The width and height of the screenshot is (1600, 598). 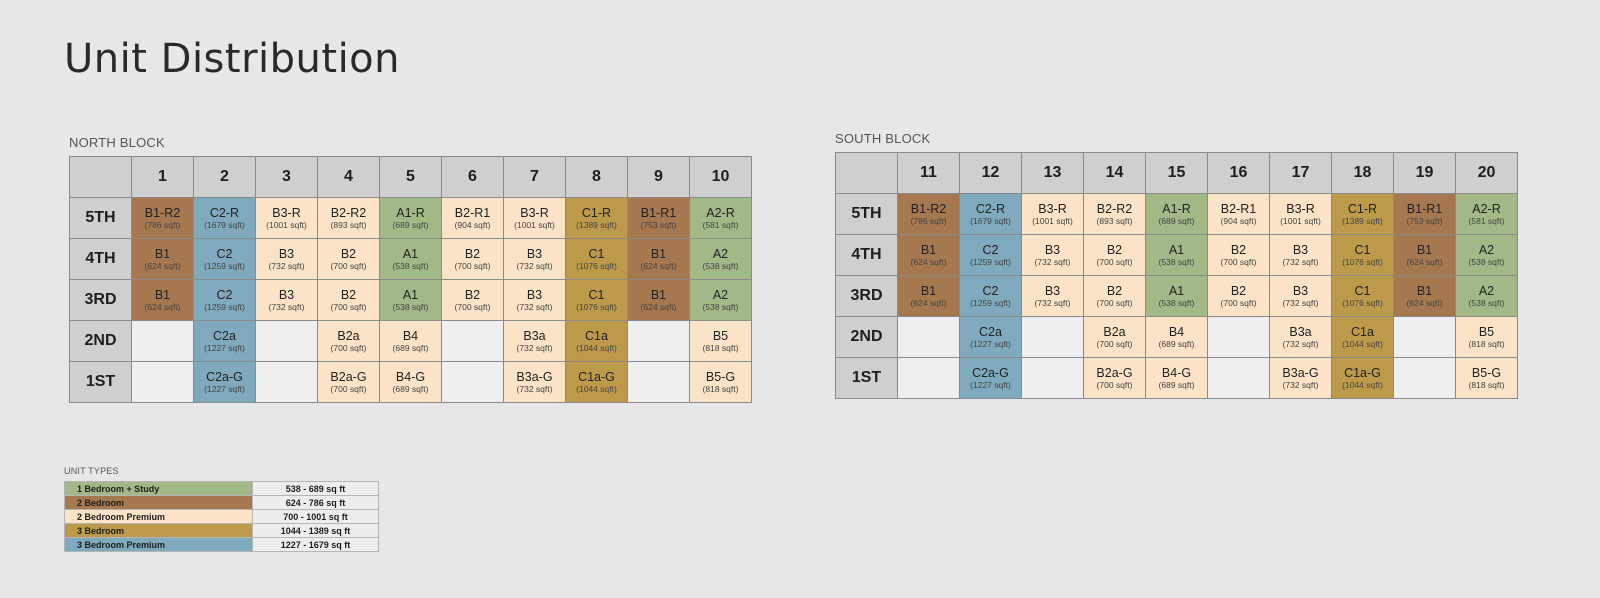 What do you see at coordinates (866, 255) in the screenshot?
I see `floor-label: 4TH` at bounding box center [866, 255].